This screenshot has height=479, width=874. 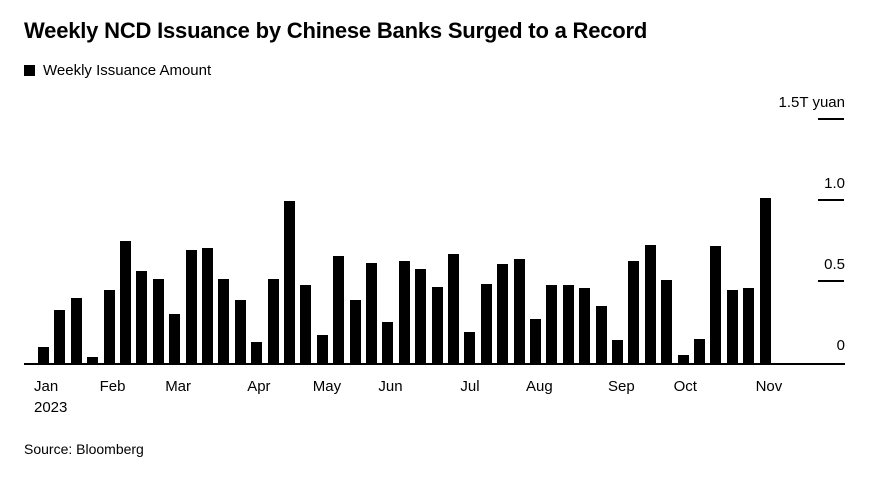 What do you see at coordinates (834, 183) in the screenshot?
I see `y-axis-label: 1.0` at bounding box center [834, 183].